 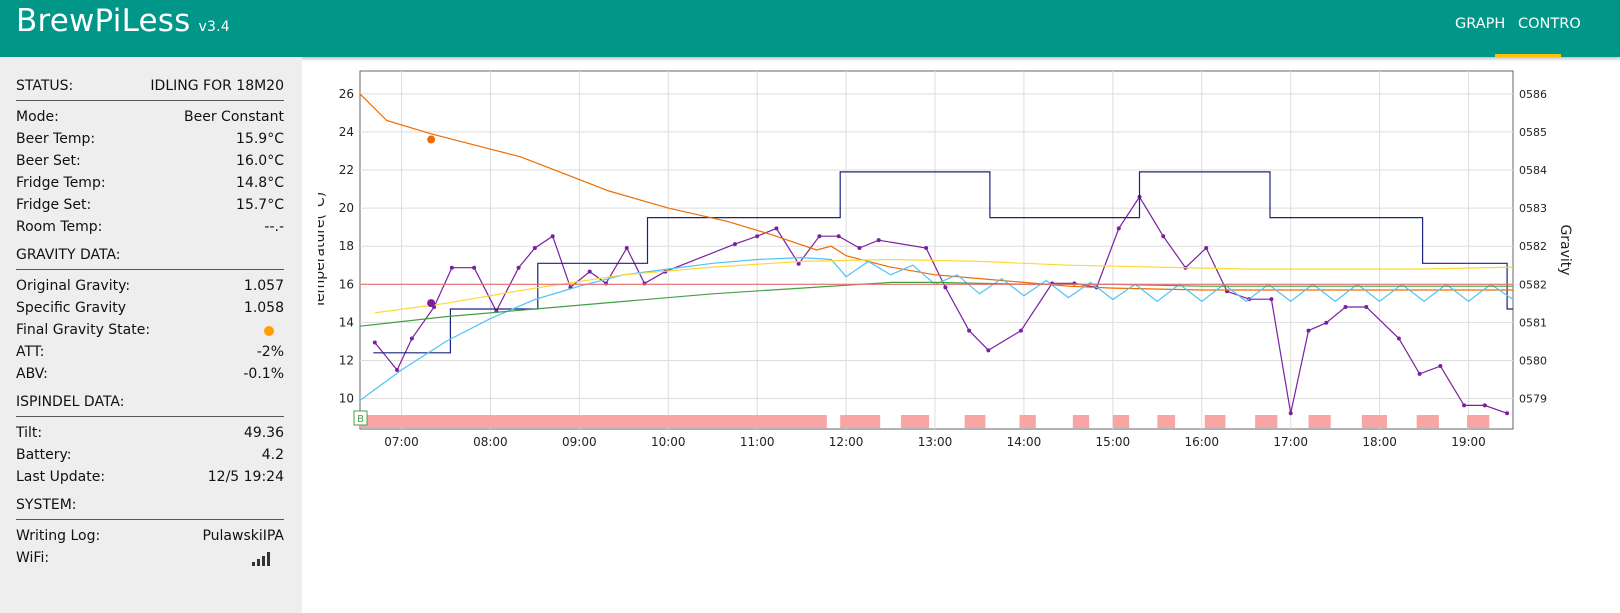 I want to click on x-tick-label: 08:00, so click(x=490, y=442).